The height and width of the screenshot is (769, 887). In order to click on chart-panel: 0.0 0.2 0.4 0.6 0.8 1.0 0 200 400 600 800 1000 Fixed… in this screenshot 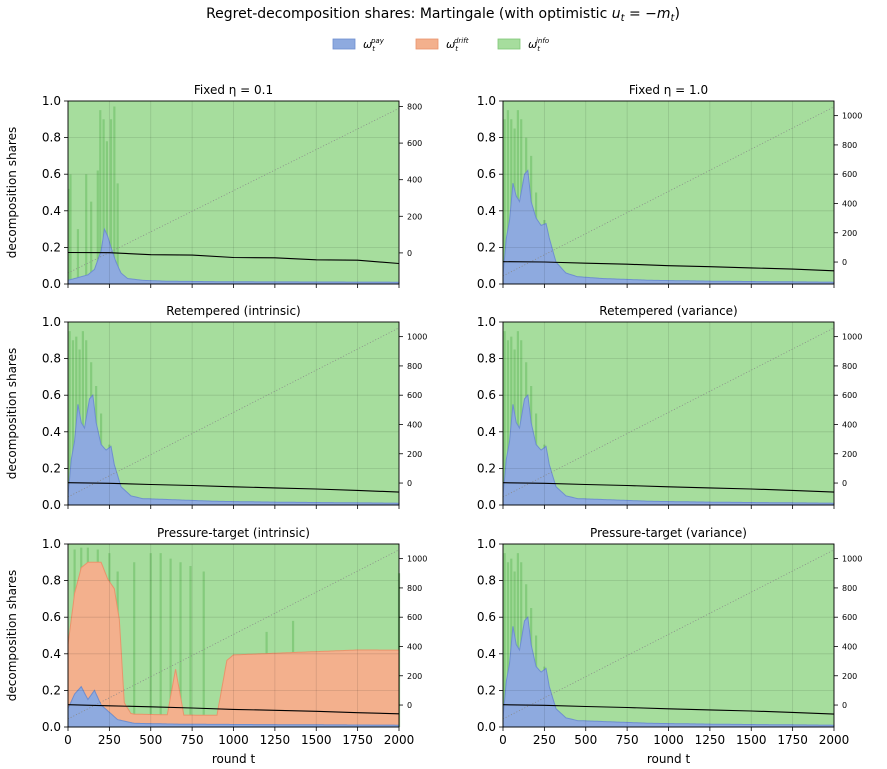, I will do `click(669, 187)`.